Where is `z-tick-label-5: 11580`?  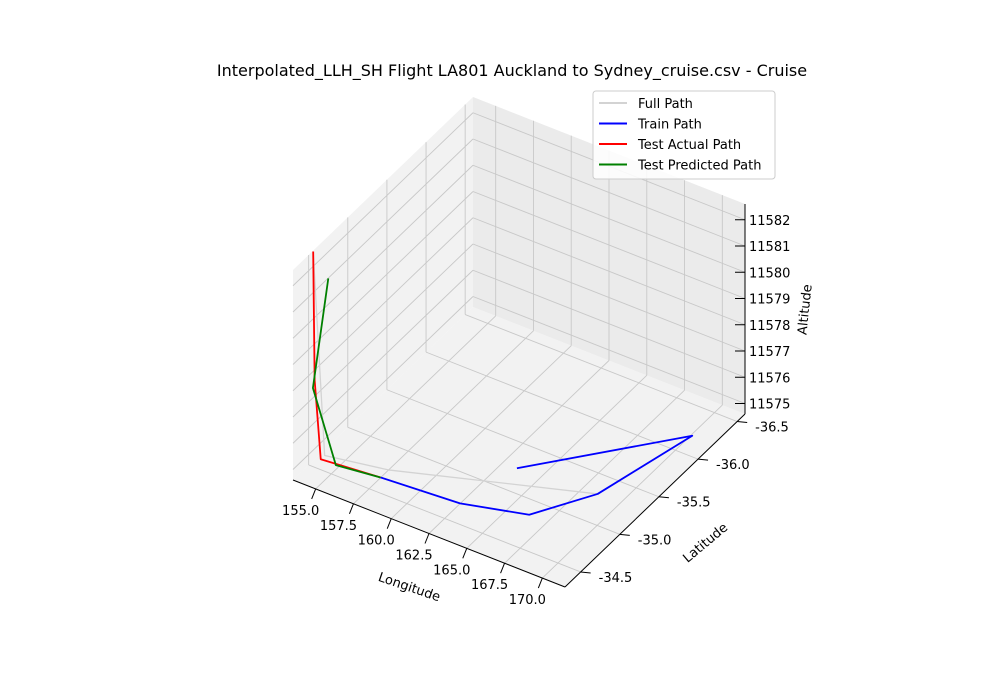
z-tick-label-5: 11580 is located at coordinates (769, 273).